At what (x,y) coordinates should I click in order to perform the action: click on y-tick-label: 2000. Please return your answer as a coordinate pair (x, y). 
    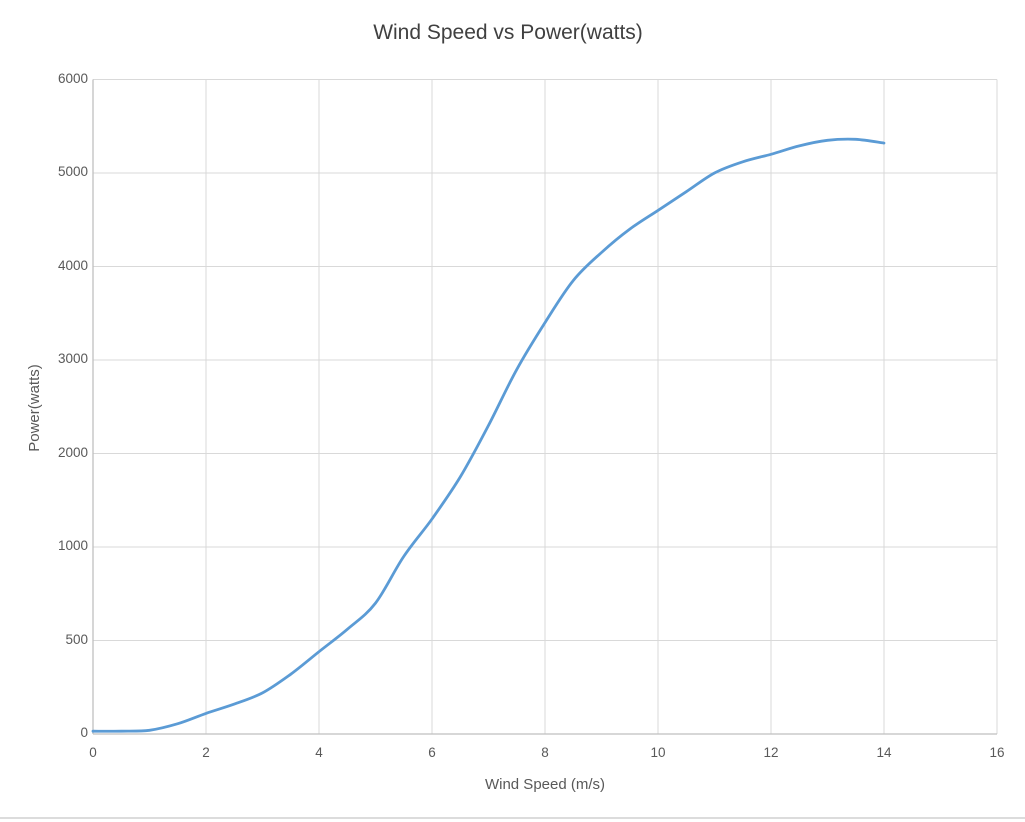
    Looking at the image, I should click on (72, 452).